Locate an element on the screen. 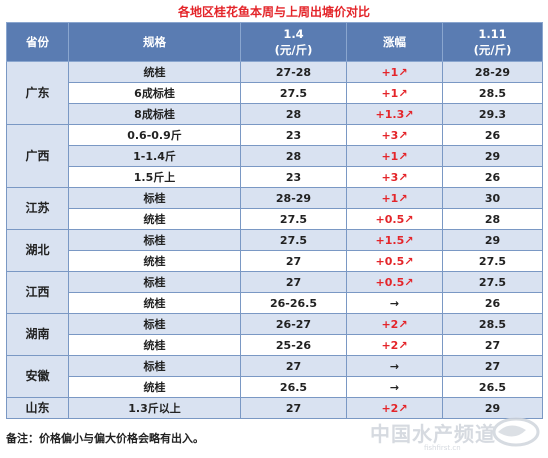 The image size is (548, 458). spec-cell: 8成标桂 is located at coordinates (154, 114).